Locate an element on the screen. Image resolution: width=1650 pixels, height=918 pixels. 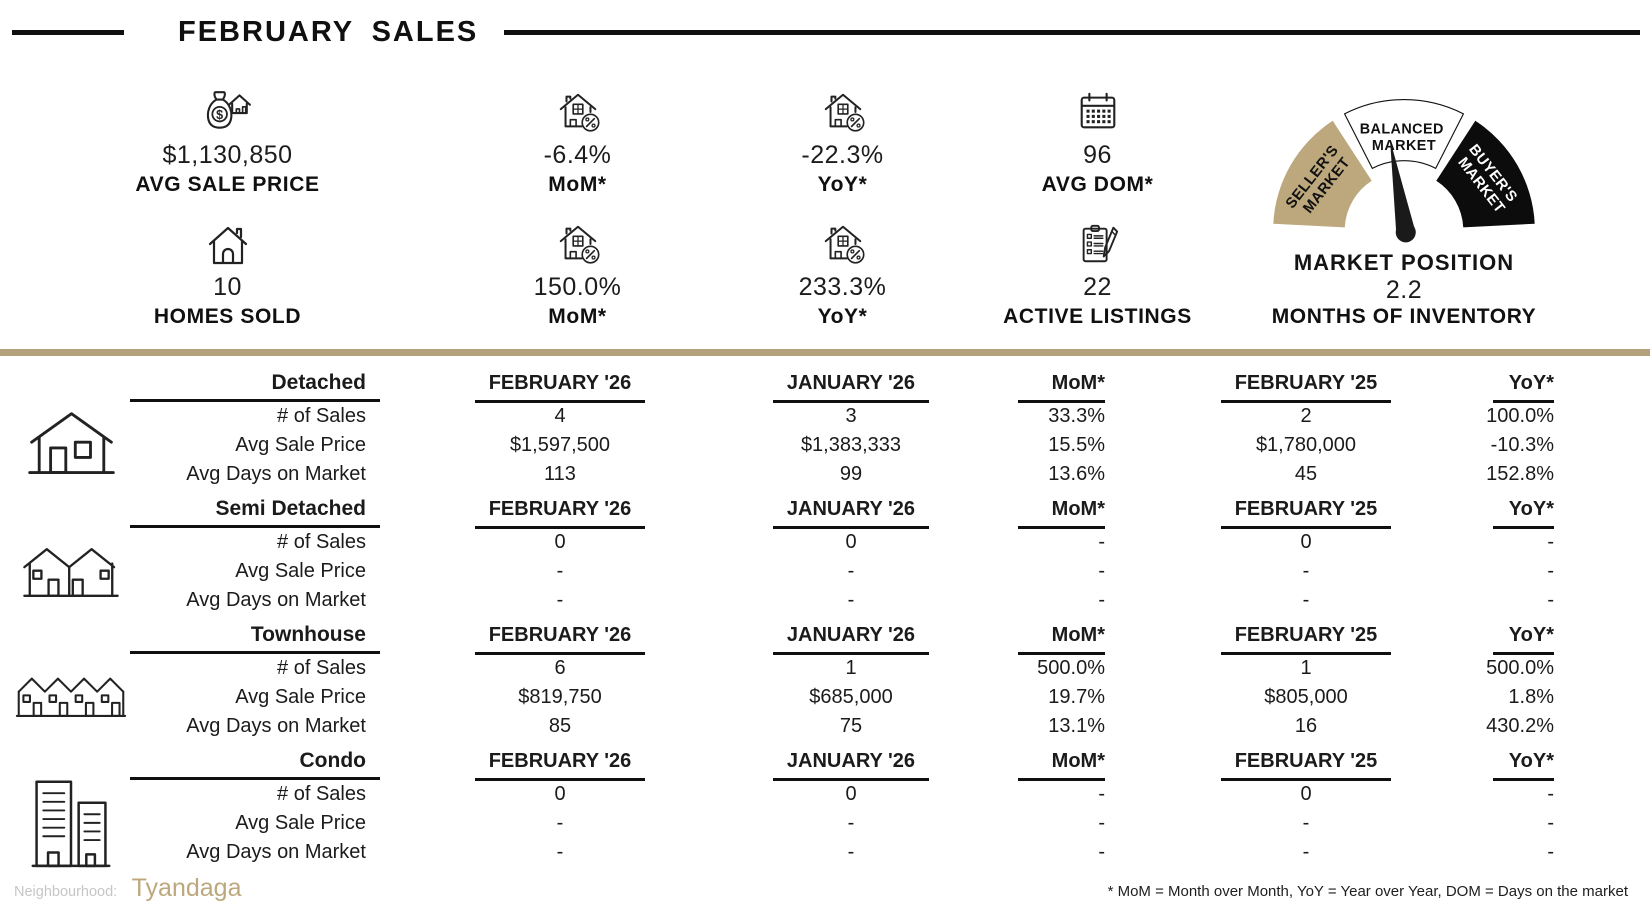
cell-value: 500.0% is located at coordinates (1520, 668).